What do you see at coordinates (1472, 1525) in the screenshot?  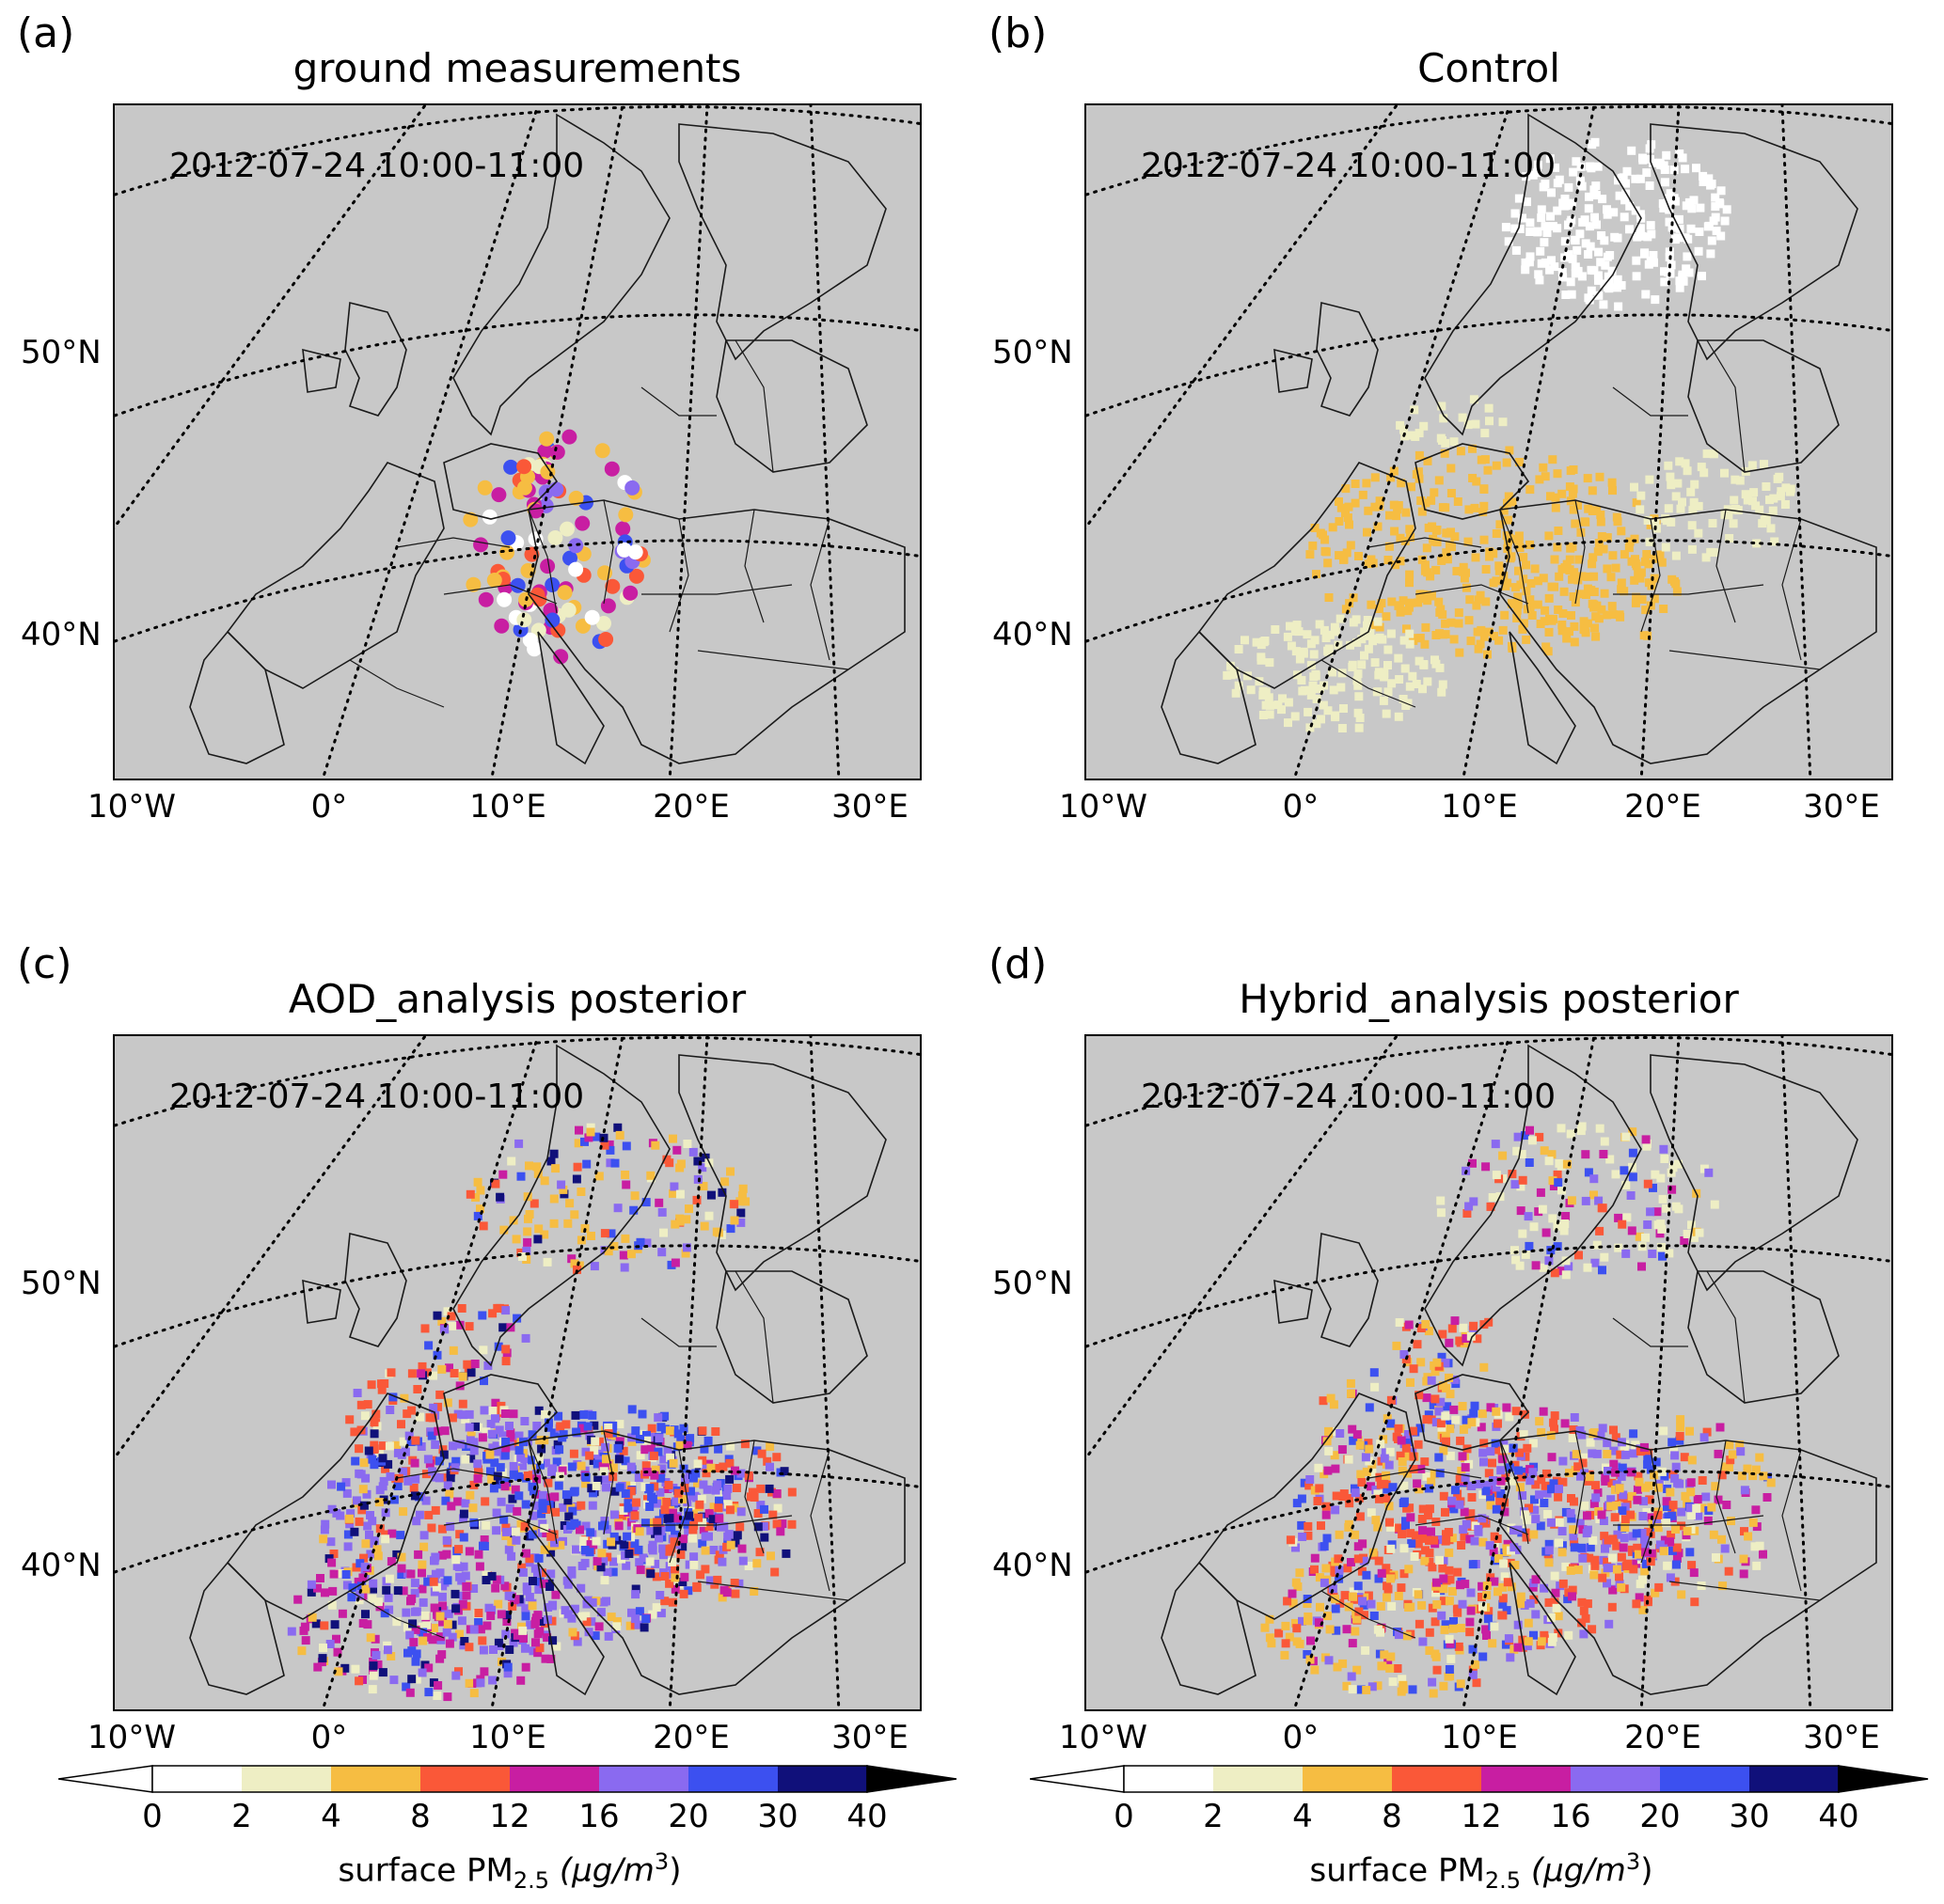 I see `country-border` at bounding box center [1472, 1525].